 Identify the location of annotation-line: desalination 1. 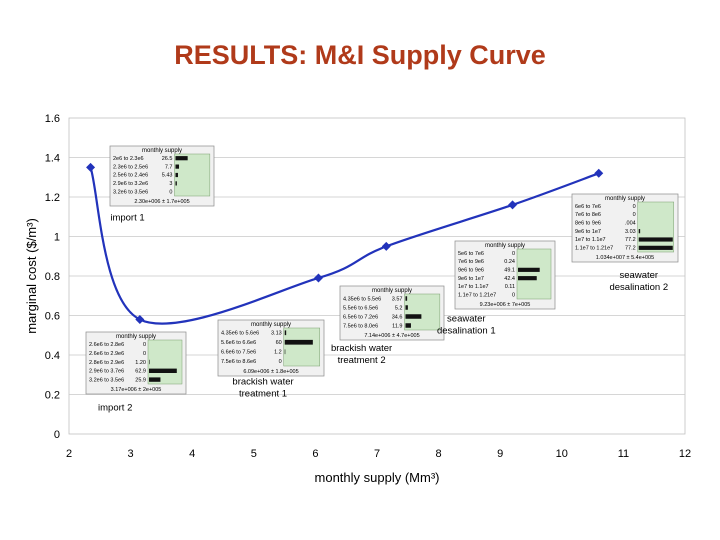
(466, 330).